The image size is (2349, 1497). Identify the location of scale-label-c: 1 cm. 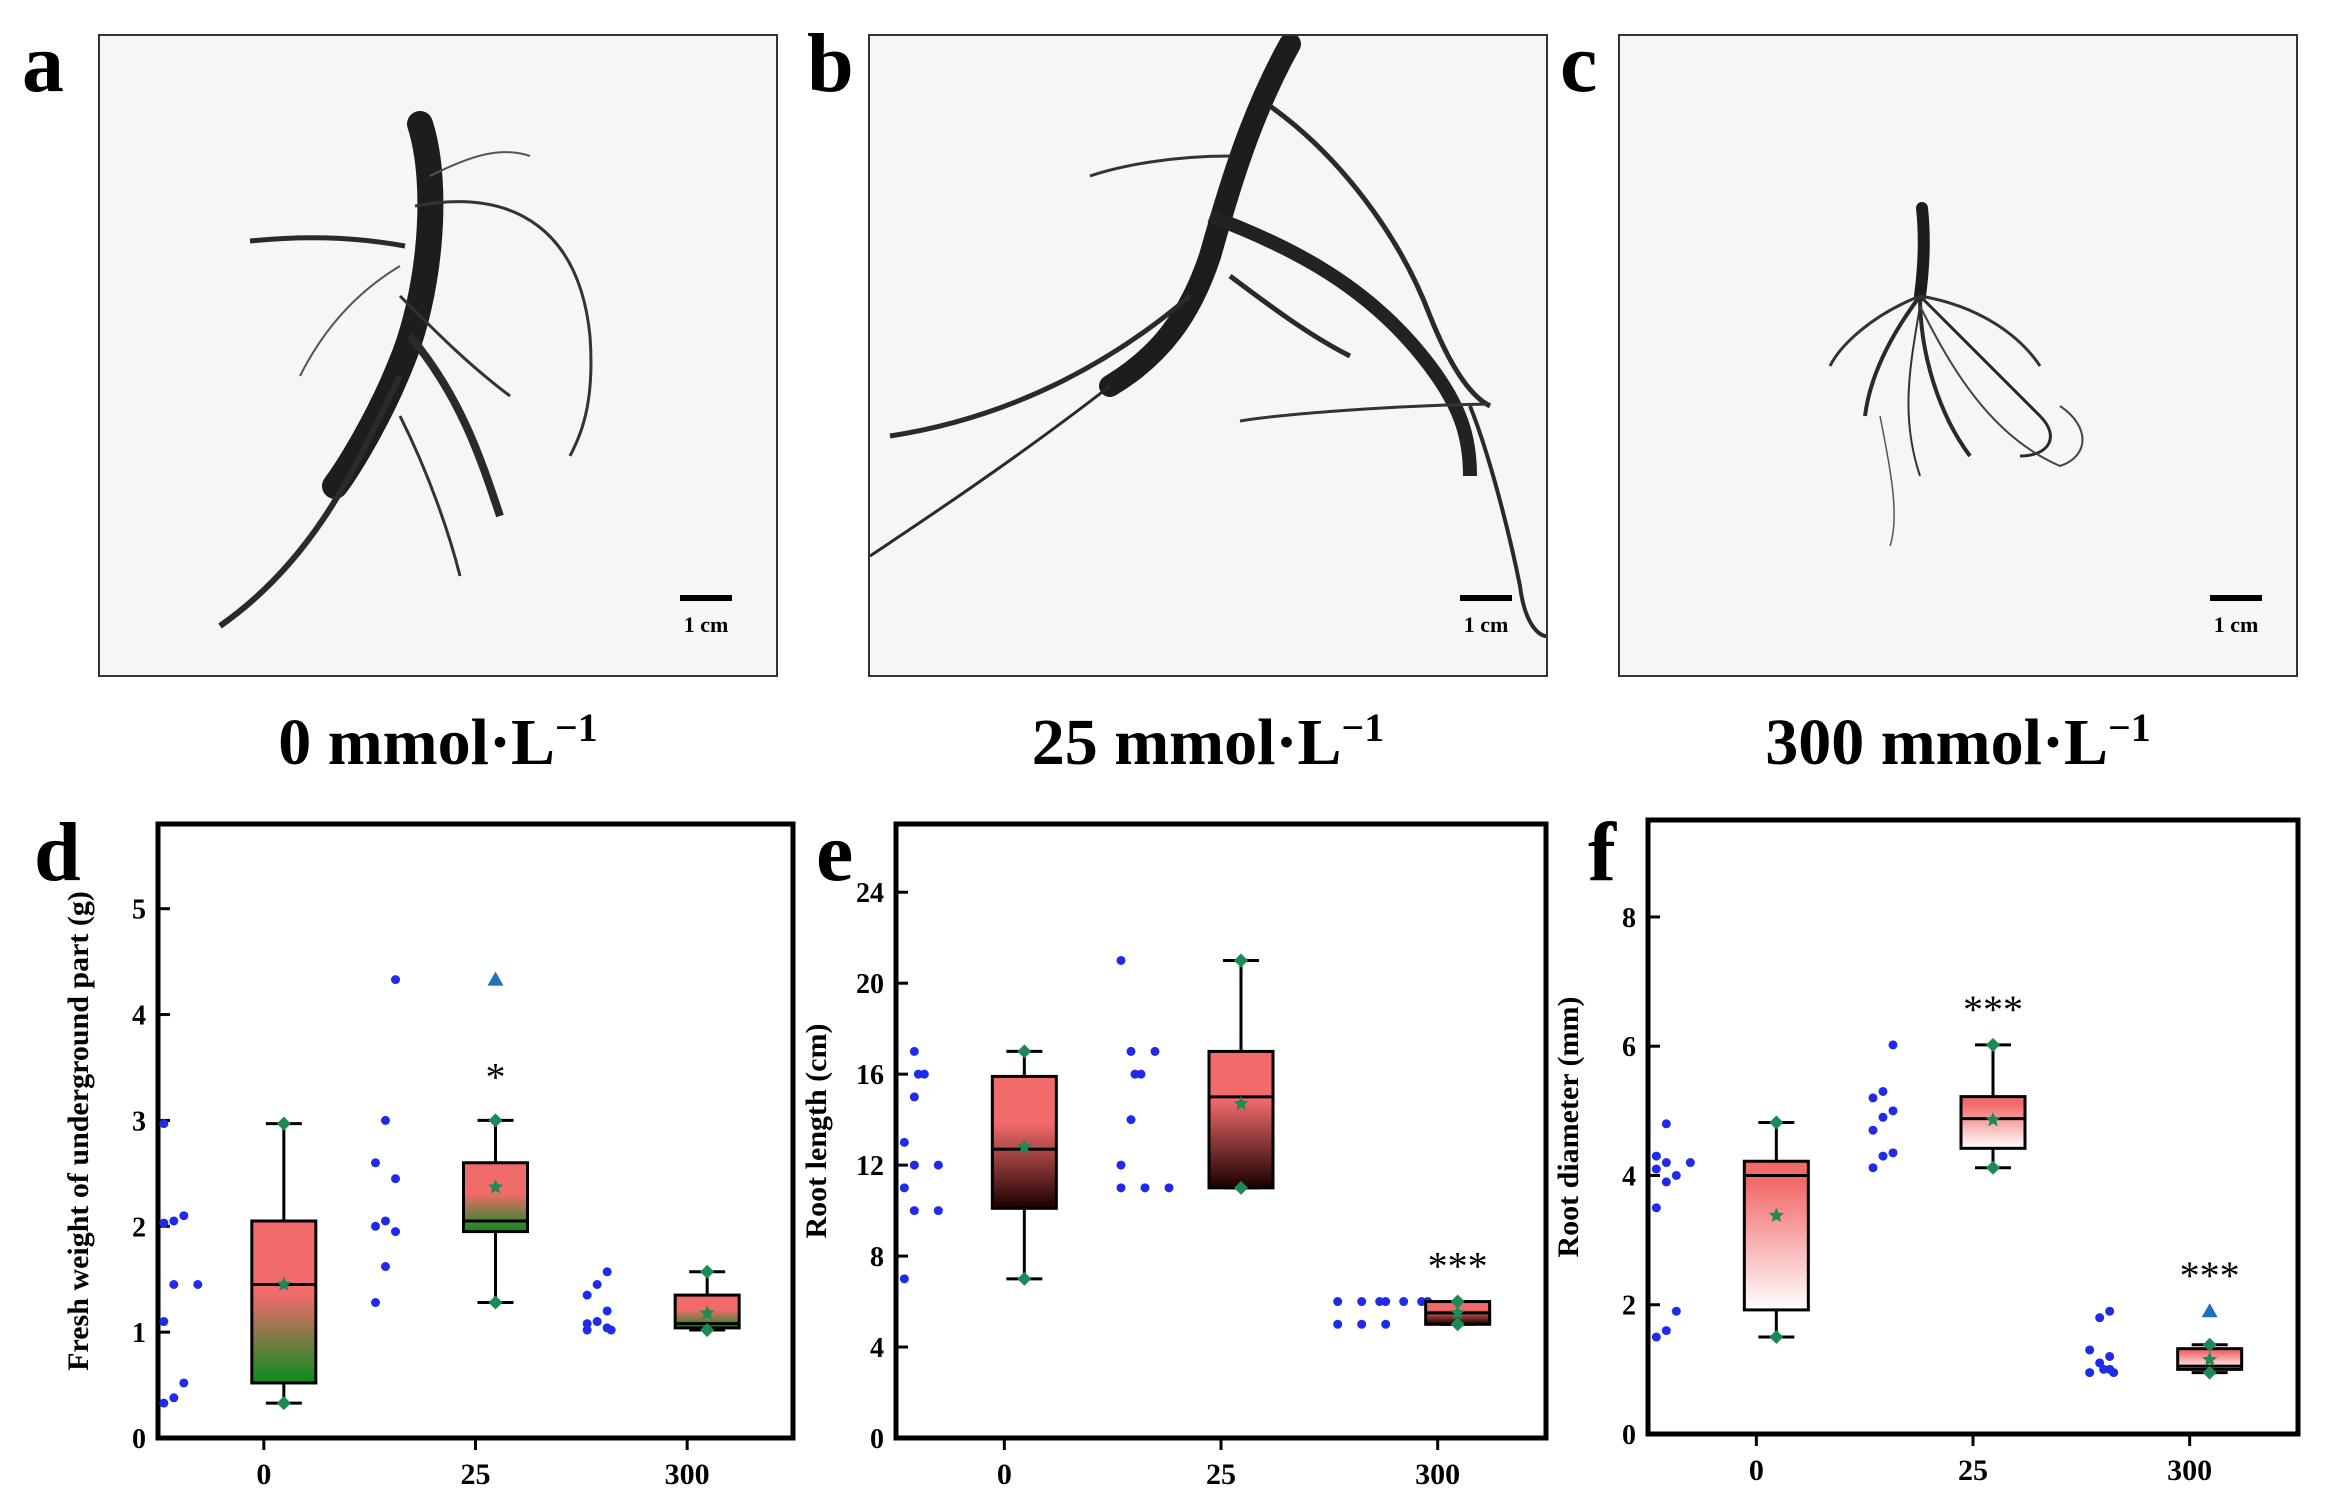
(2236, 624).